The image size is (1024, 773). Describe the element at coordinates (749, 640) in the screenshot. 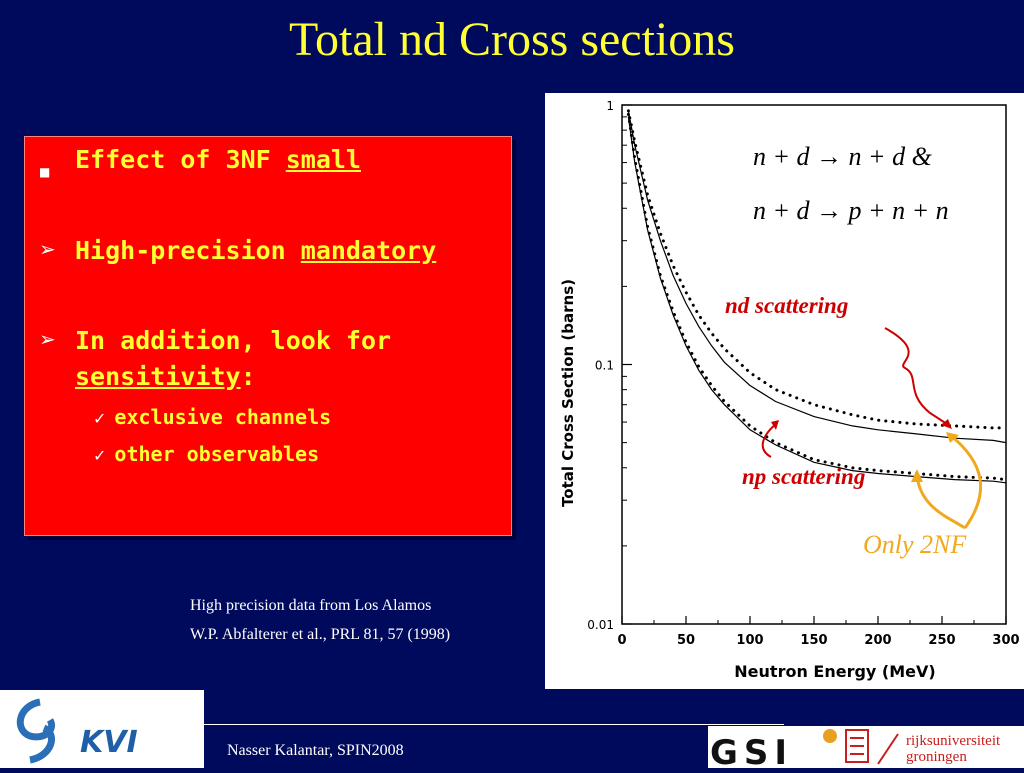

I see `x-tick-label: 100` at that location.